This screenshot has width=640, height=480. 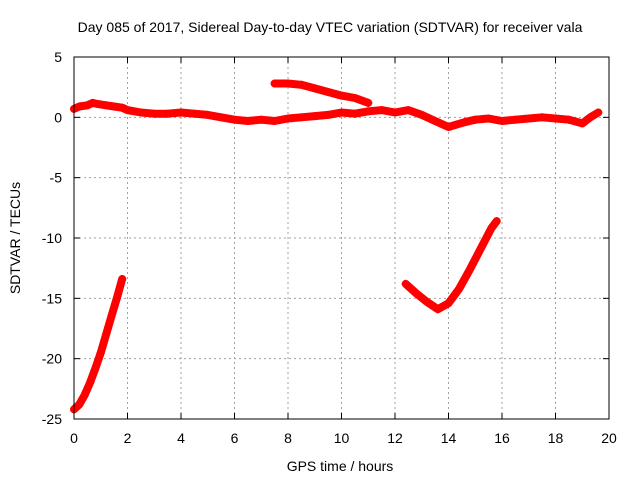 What do you see at coordinates (288, 438) in the screenshot?
I see `x-tick-label: 8` at bounding box center [288, 438].